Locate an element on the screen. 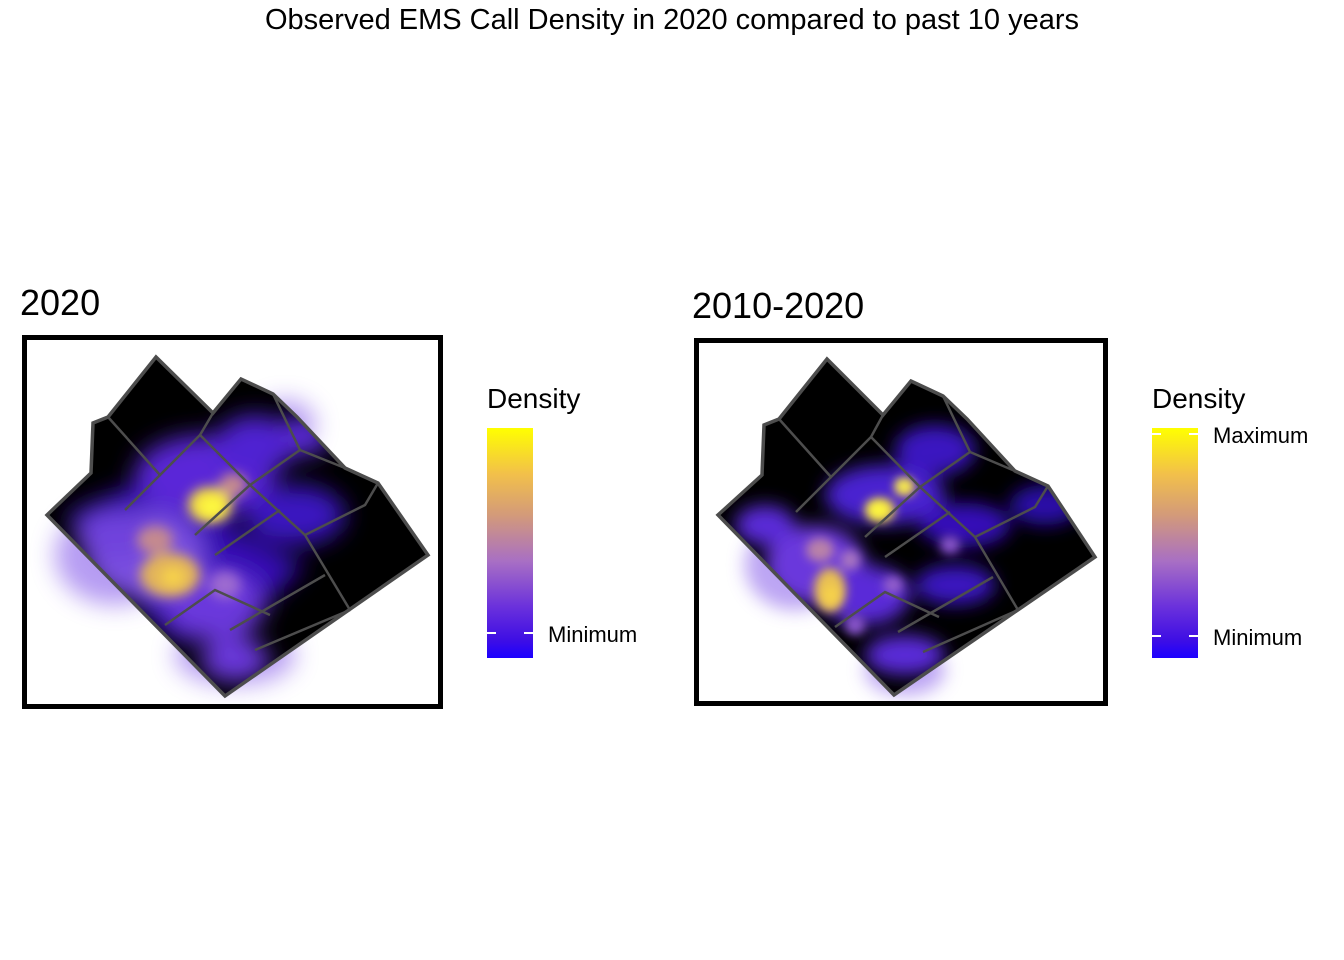 The width and height of the screenshot is (1344, 960). density-map-2020 is located at coordinates (237, 526).